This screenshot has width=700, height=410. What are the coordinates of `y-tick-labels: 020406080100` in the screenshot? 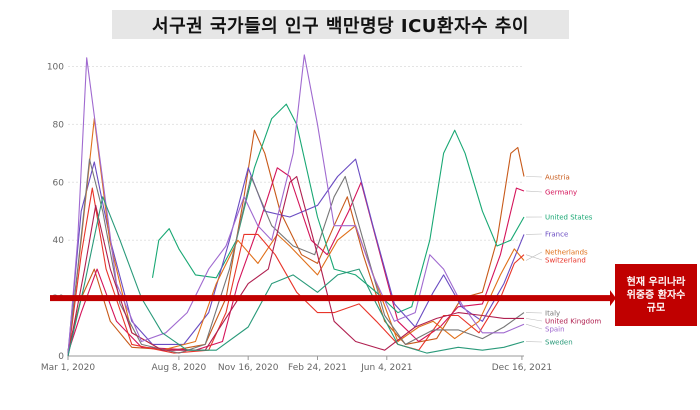 It's located at (55, 212).